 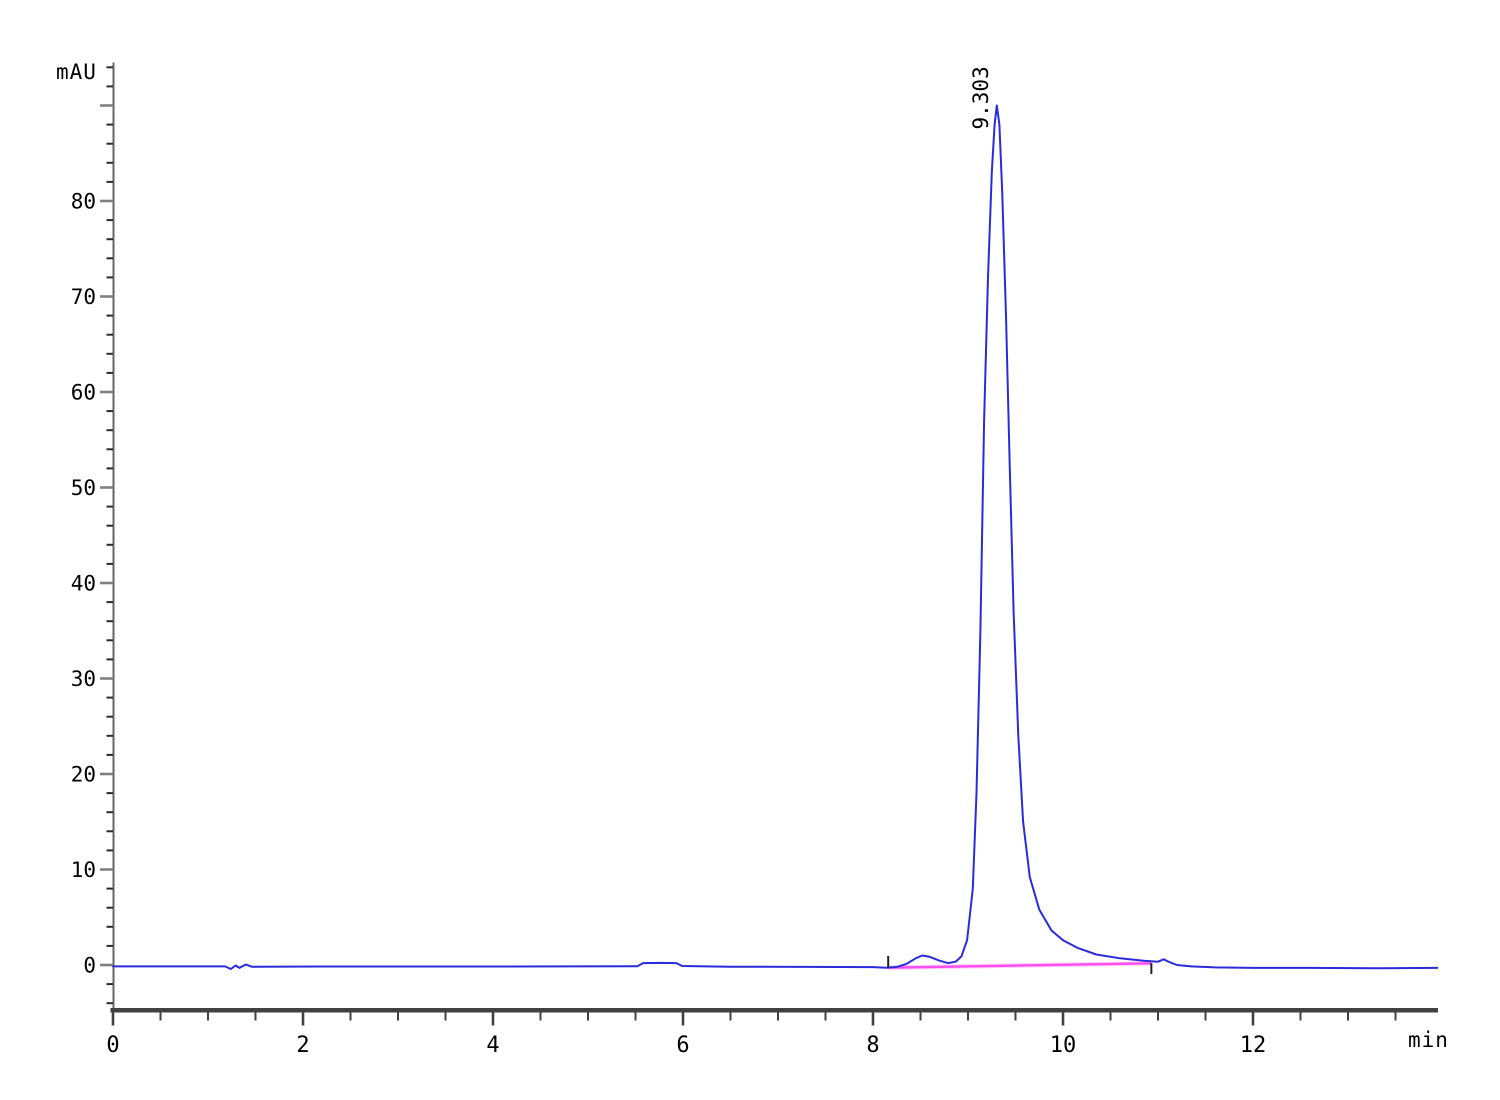 I want to click on peak-rt-label: 9.303, so click(x=981, y=97).